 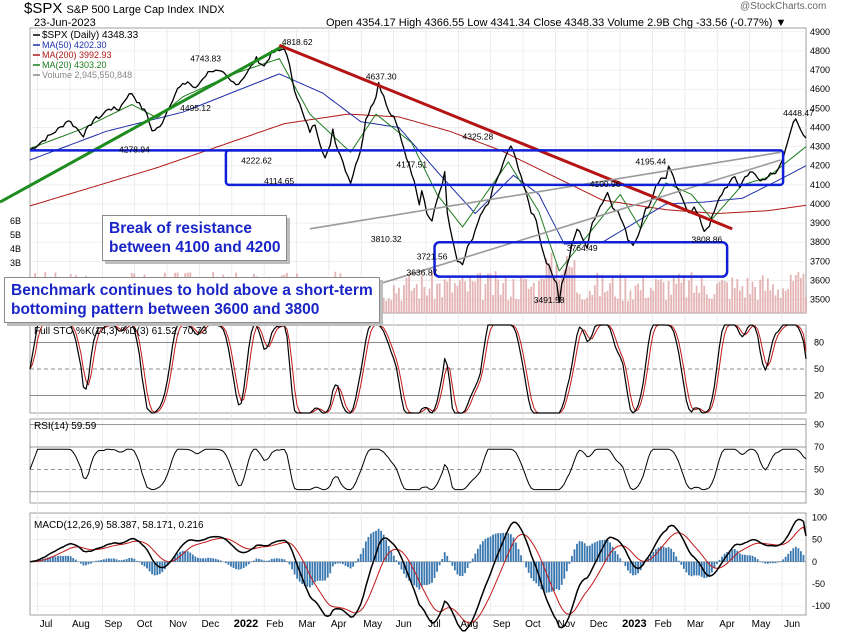 What do you see at coordinates (820, 242) in the screenshot?
I see `price-tick-label: 3800` at bounding box center [820, 242].